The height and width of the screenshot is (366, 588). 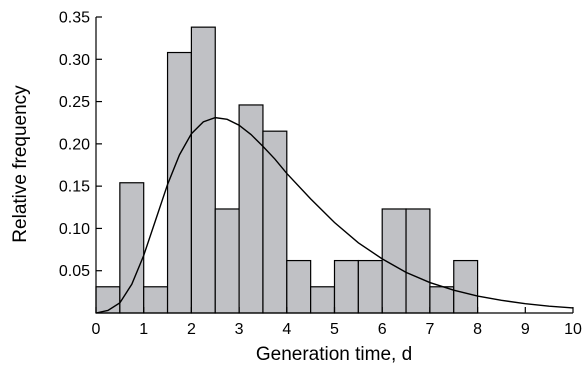 What do you see at coordinates (74, 102) in the screenshot?
I see `y-tick-label-4: 0.25` at bounding box center [74, 102].